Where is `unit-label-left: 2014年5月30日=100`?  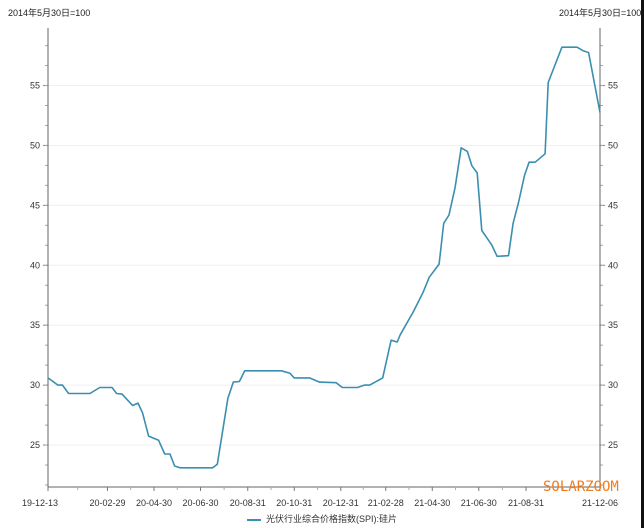 unit-label-left: 2014年5月30日=100 is located at coordinates (49, 13).